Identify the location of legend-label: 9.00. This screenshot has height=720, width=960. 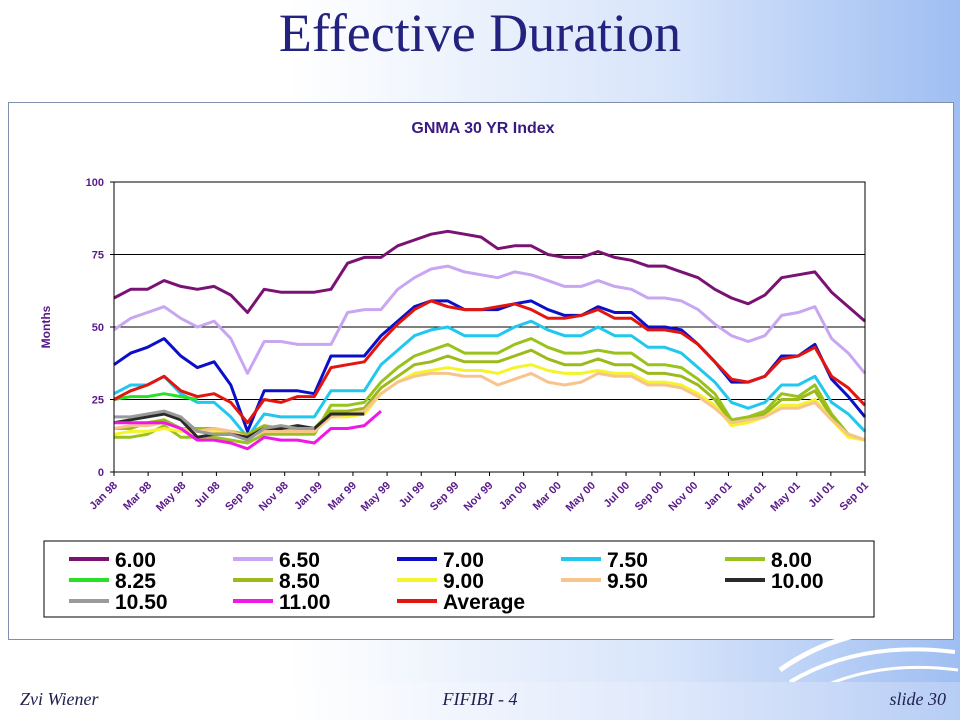
(463, 581).